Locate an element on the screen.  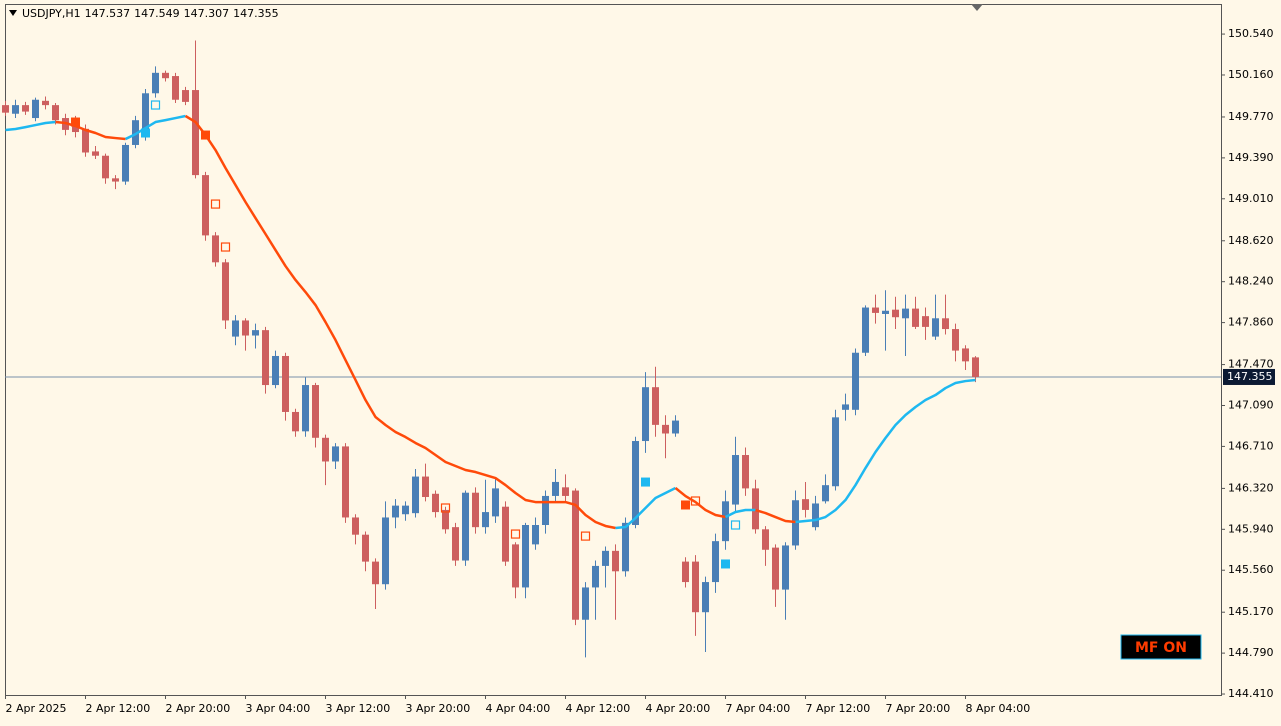
current-price-box is located at coordinates (1249, 376).